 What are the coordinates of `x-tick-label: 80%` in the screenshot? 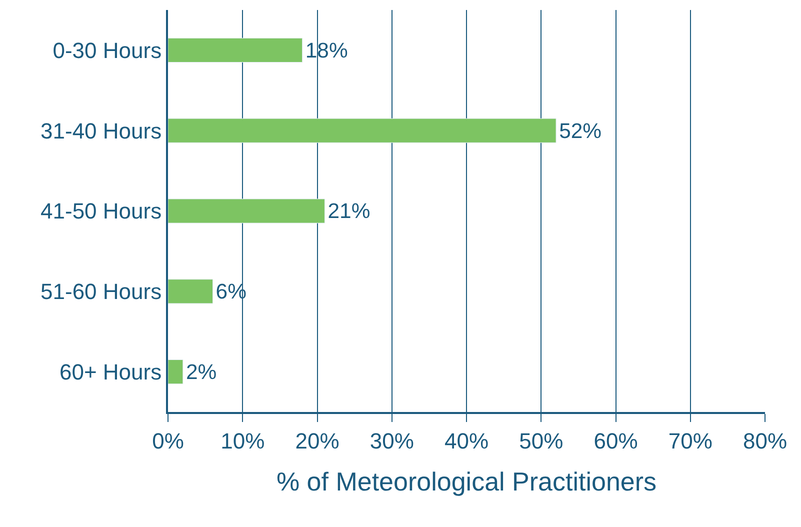 It's located at (765, 441).